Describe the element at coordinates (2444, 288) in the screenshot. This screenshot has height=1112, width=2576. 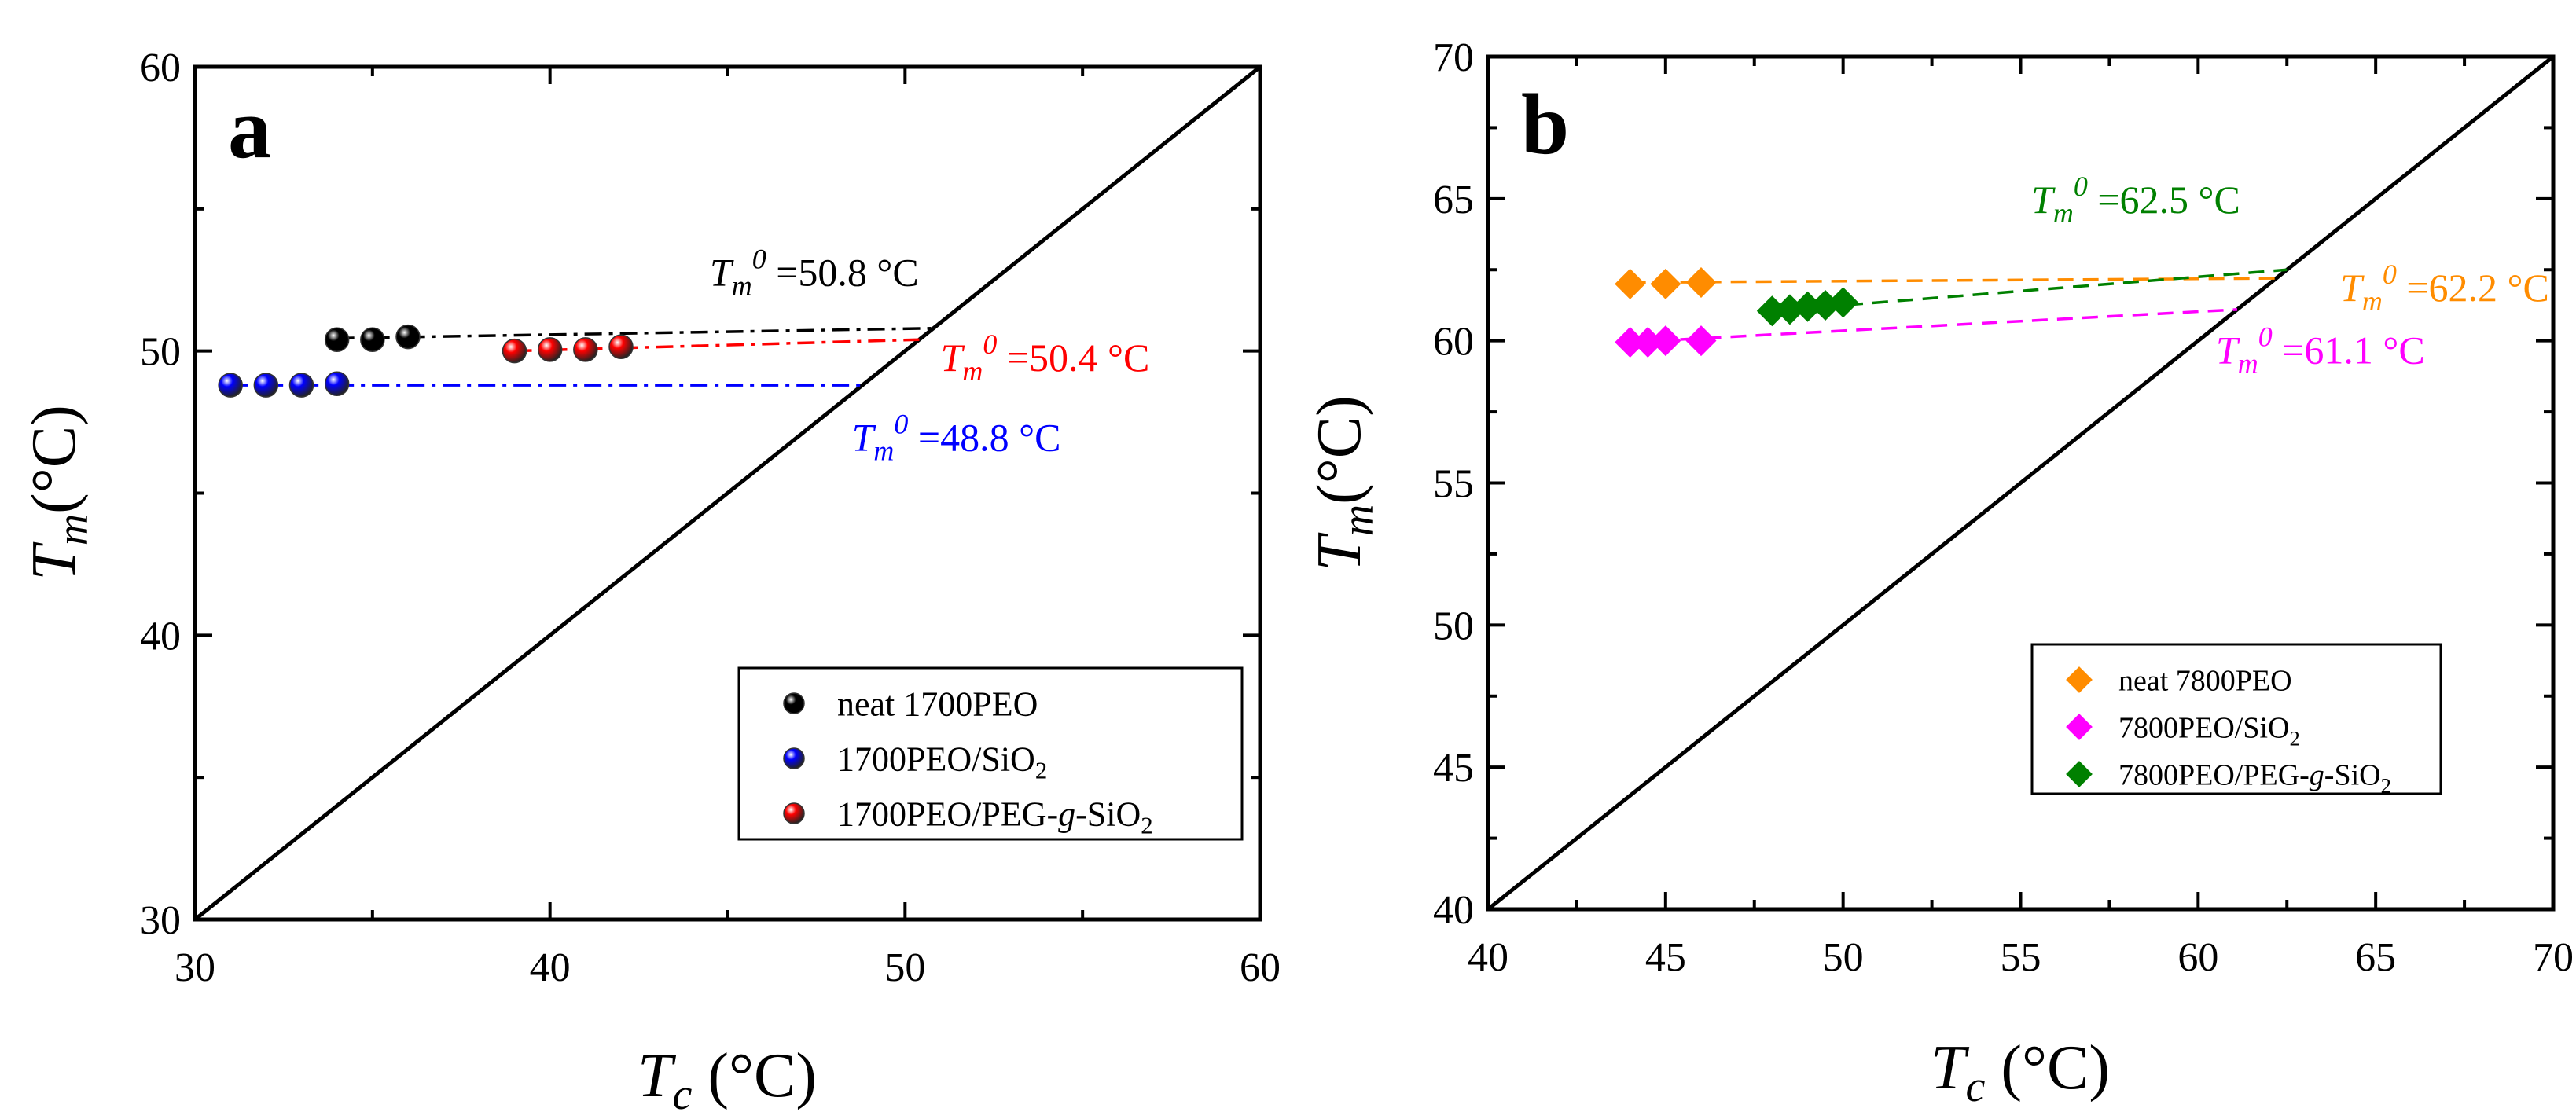
I see `annotation-label: Tm0 =62.2 °C` at that location.